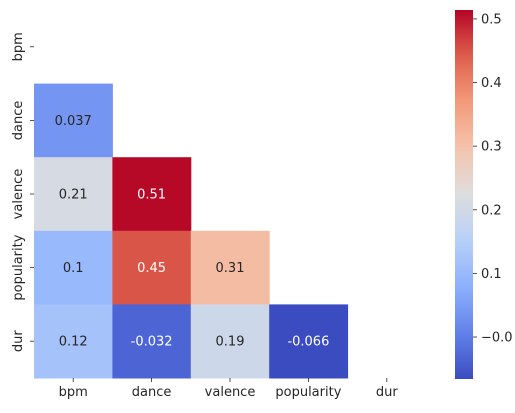 The height and width of the screenshot is (413, 515). I want to click on x-tick-label: dance, so click(152, 392).